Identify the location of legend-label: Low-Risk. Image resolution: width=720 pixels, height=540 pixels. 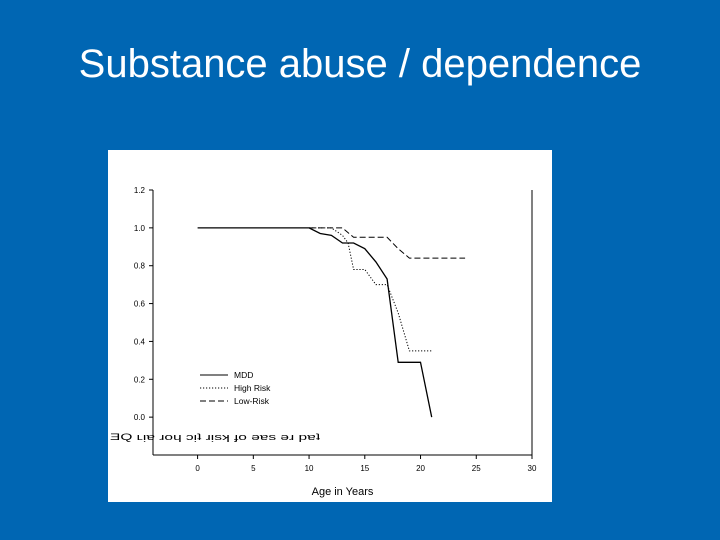
(252, 401).